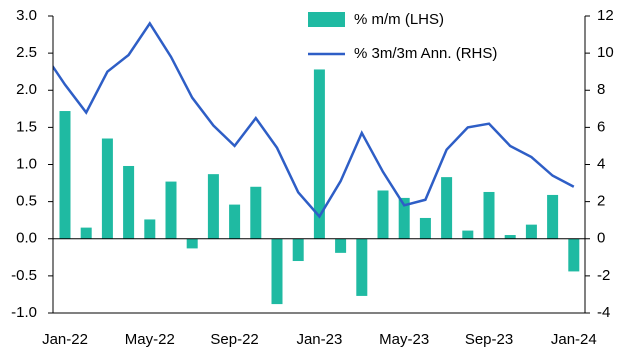  I want to click on x-tick-label: Jan-22, so click(65, 339).